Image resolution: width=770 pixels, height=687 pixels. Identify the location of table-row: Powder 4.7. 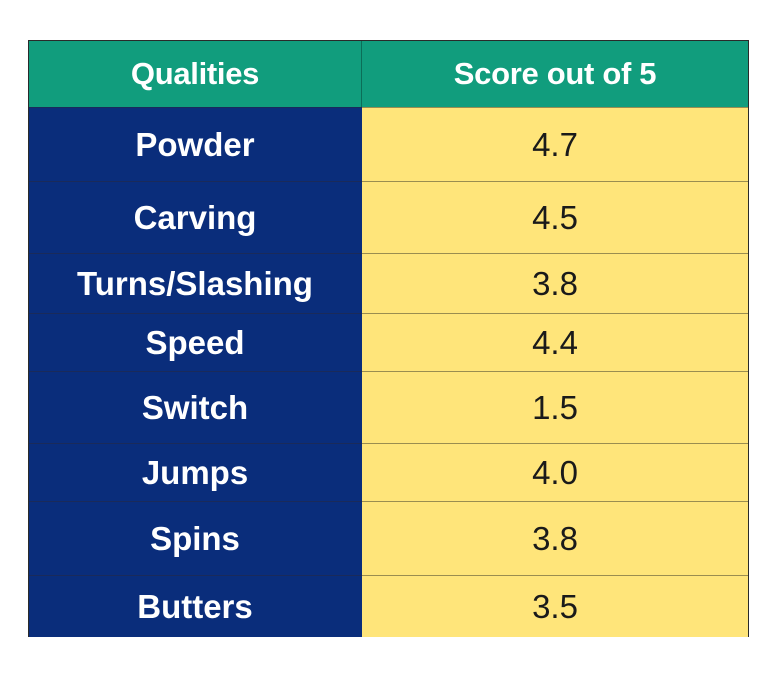
(388, 144).